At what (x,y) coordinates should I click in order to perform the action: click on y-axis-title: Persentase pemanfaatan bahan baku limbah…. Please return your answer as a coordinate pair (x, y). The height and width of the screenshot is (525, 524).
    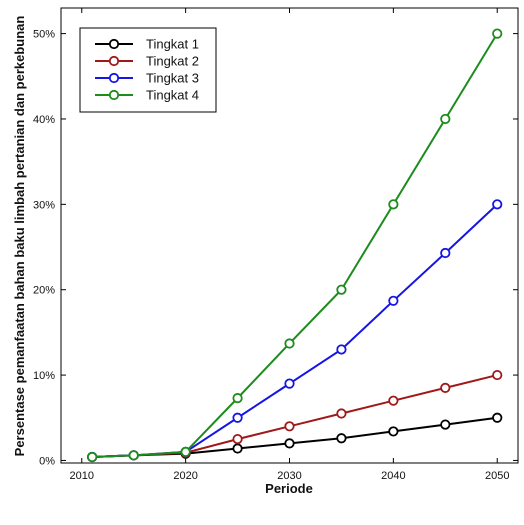
    Looking at the image, I should click on (19, 236).